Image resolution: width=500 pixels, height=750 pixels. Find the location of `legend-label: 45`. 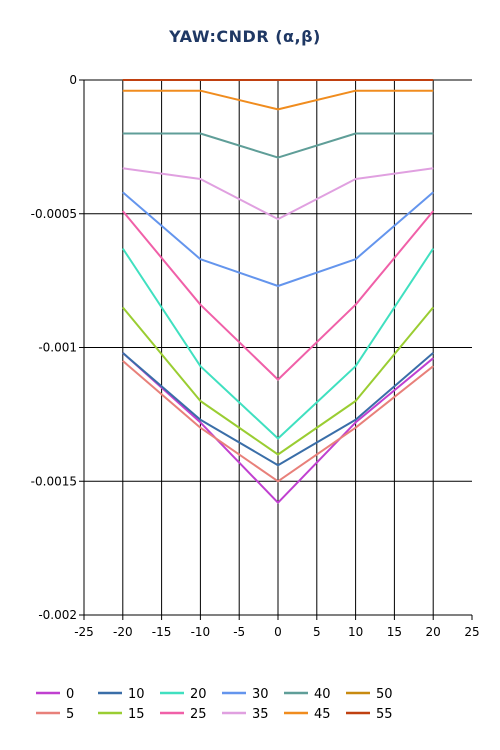

legend-label: 45 is located at coordinates (322, 714).